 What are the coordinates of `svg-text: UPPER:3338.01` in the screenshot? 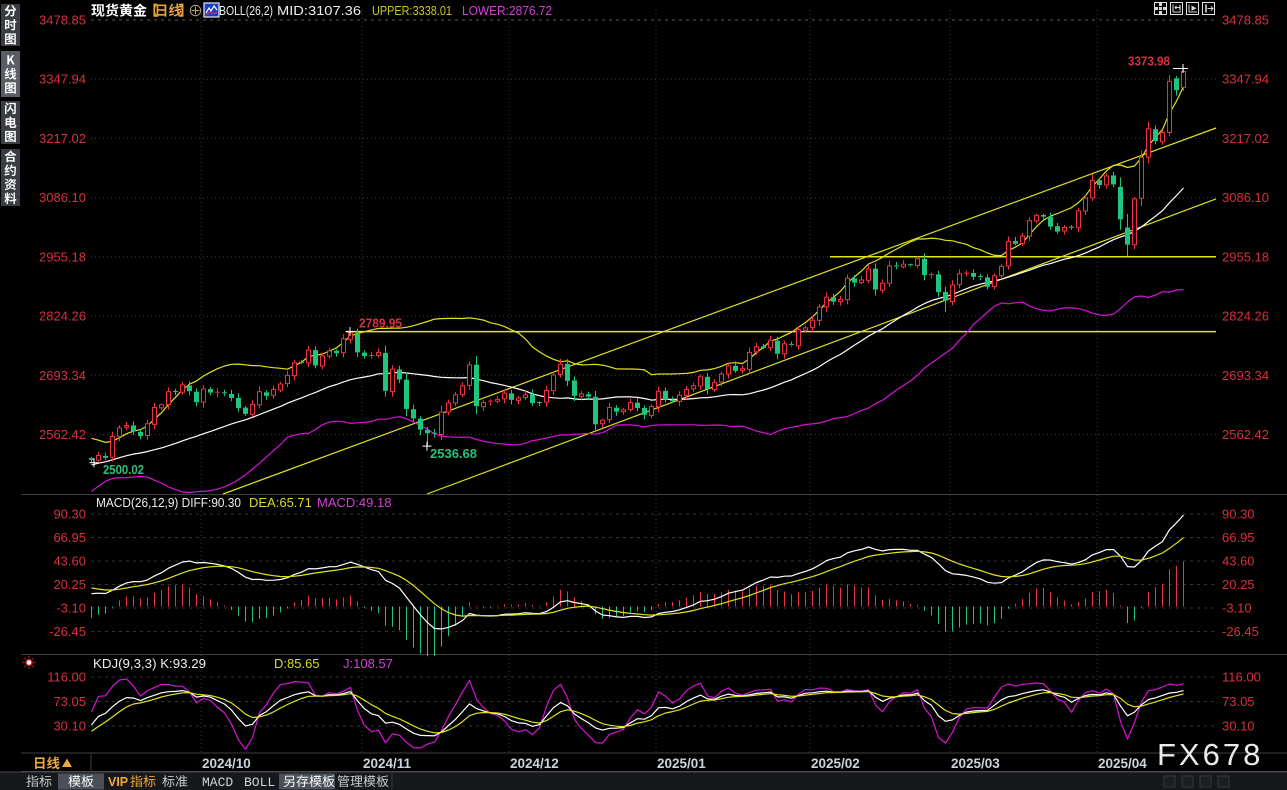 It's located at (412, 10).